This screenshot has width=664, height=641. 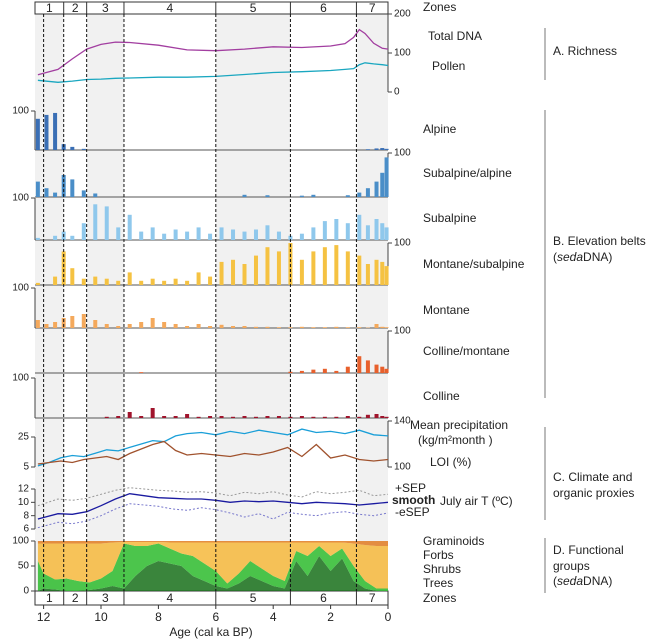 I want to click on panel-label: Colline, so click(x=441, y=396).